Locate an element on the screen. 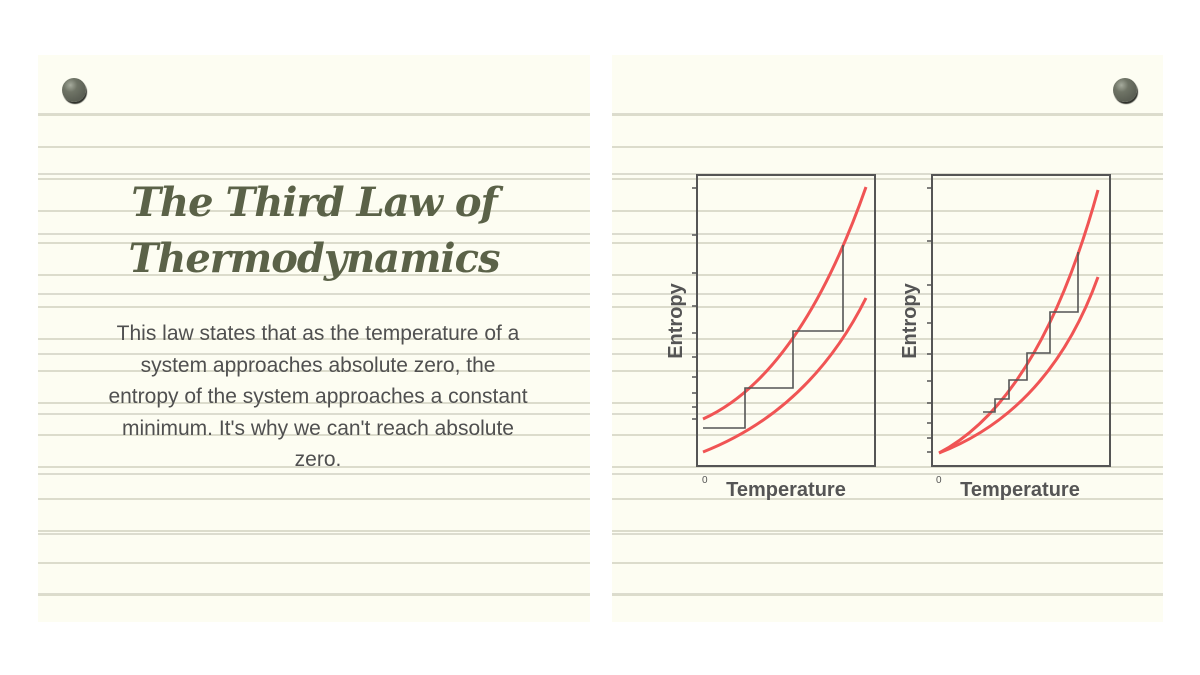 This screenshot has width=1200, height=675. page-title: The Third Law of Thermodynamics is located at coordinates (314, 231).